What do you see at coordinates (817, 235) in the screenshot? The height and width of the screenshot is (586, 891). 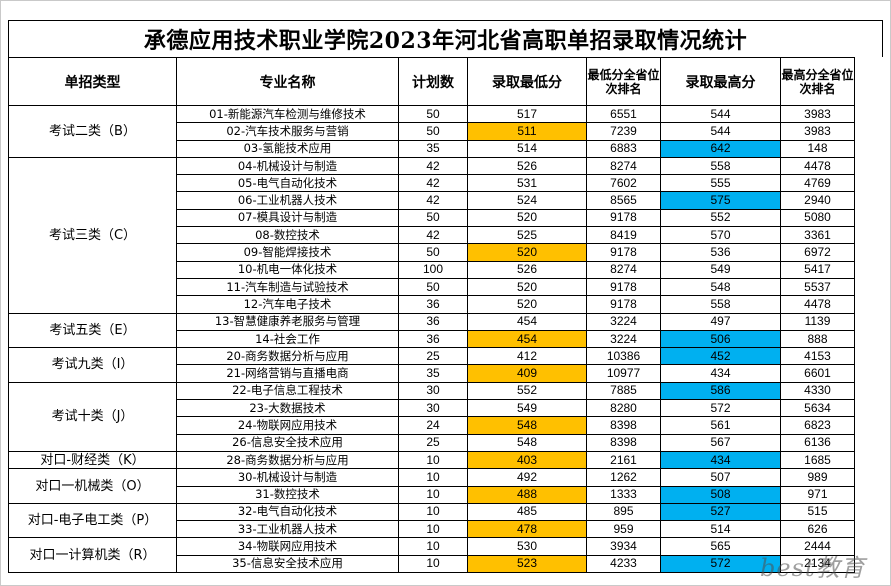 I see `max-rank-cell: 3361` at bounding box center [817, 235].